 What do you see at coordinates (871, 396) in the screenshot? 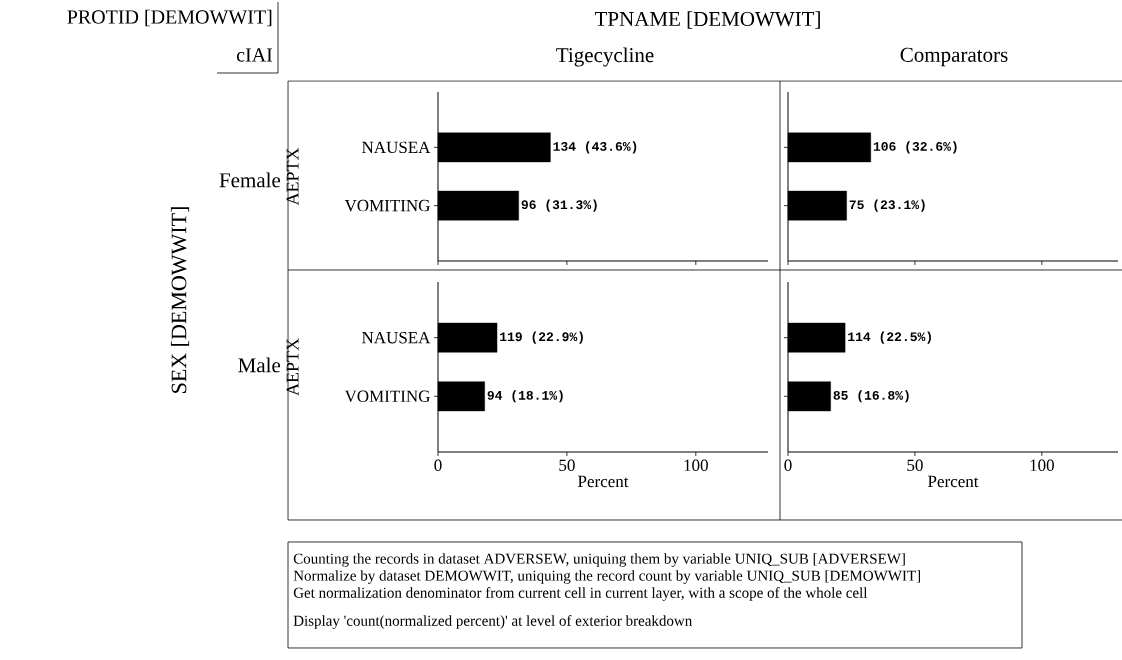
I see `data-label: 85 (16.8%)` at bounding box center [871, 396].